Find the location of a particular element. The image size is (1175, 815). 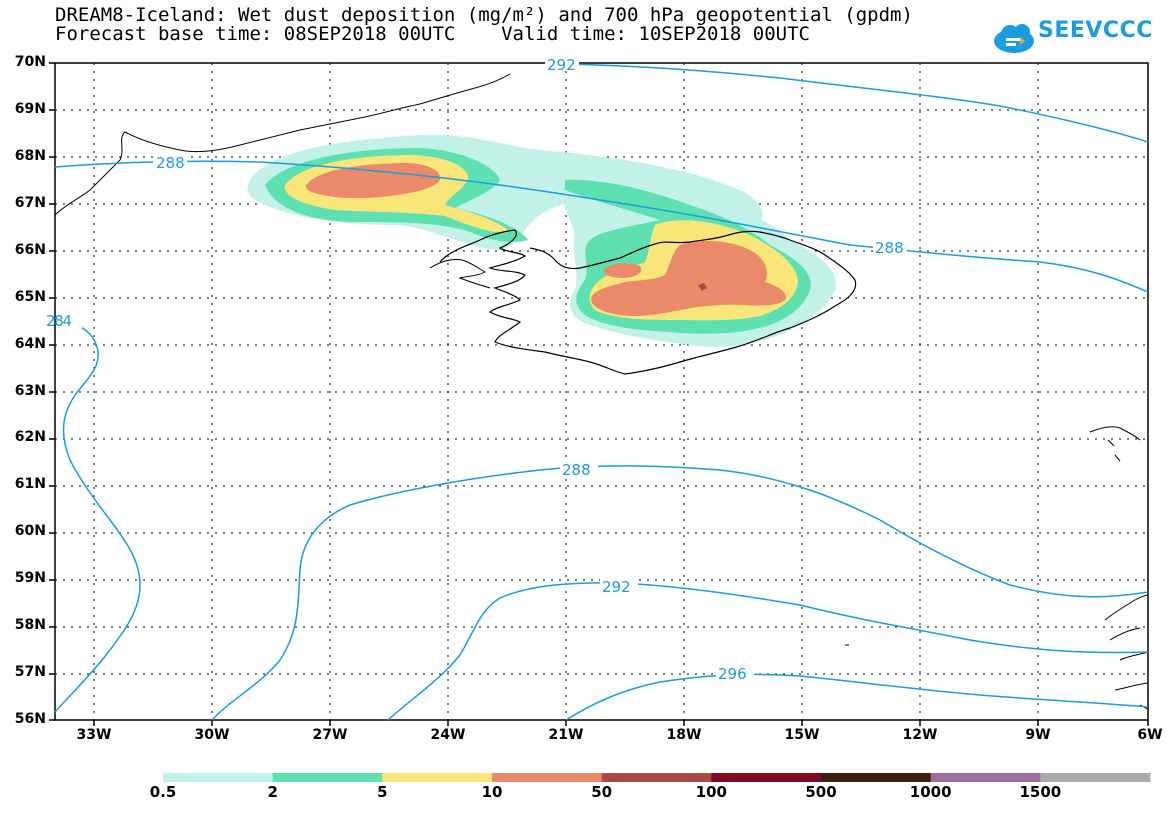

legend-label: 1000 is located at coordinates (930, 792).